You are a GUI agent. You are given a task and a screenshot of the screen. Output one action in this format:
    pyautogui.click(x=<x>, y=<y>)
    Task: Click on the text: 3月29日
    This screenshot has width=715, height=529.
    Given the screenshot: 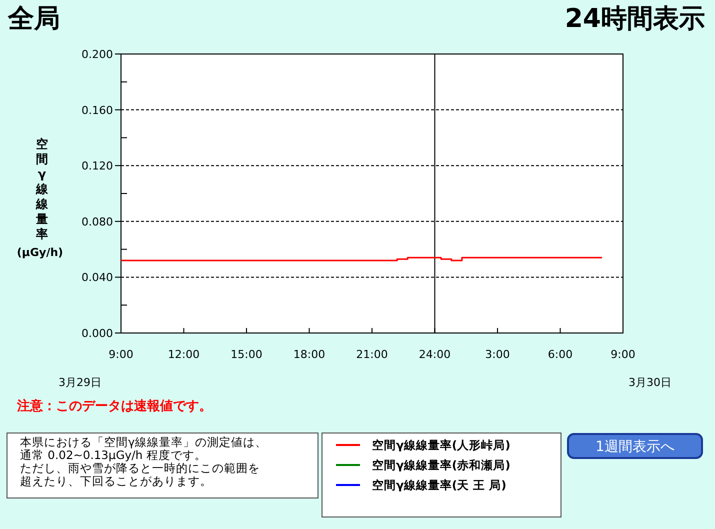 What is the action you would take?
    pyautogui.click(x=80, y=382)
    